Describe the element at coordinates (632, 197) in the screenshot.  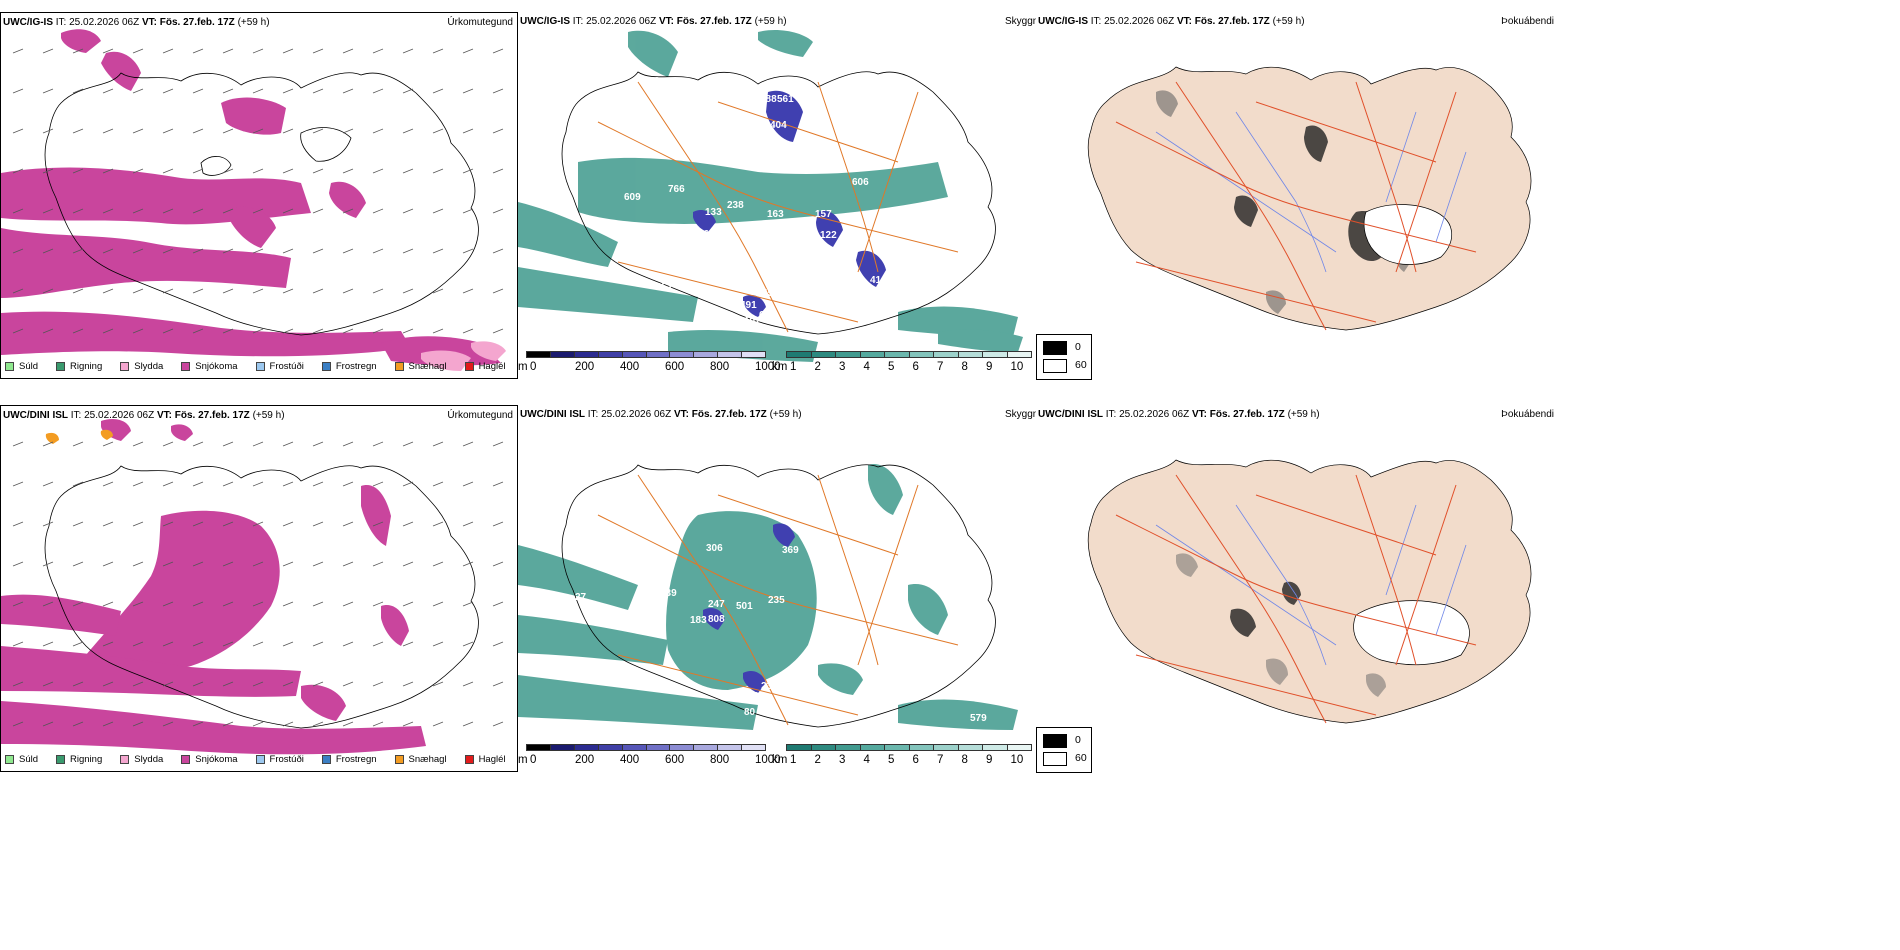
I see `vis-label: 609` at that location.